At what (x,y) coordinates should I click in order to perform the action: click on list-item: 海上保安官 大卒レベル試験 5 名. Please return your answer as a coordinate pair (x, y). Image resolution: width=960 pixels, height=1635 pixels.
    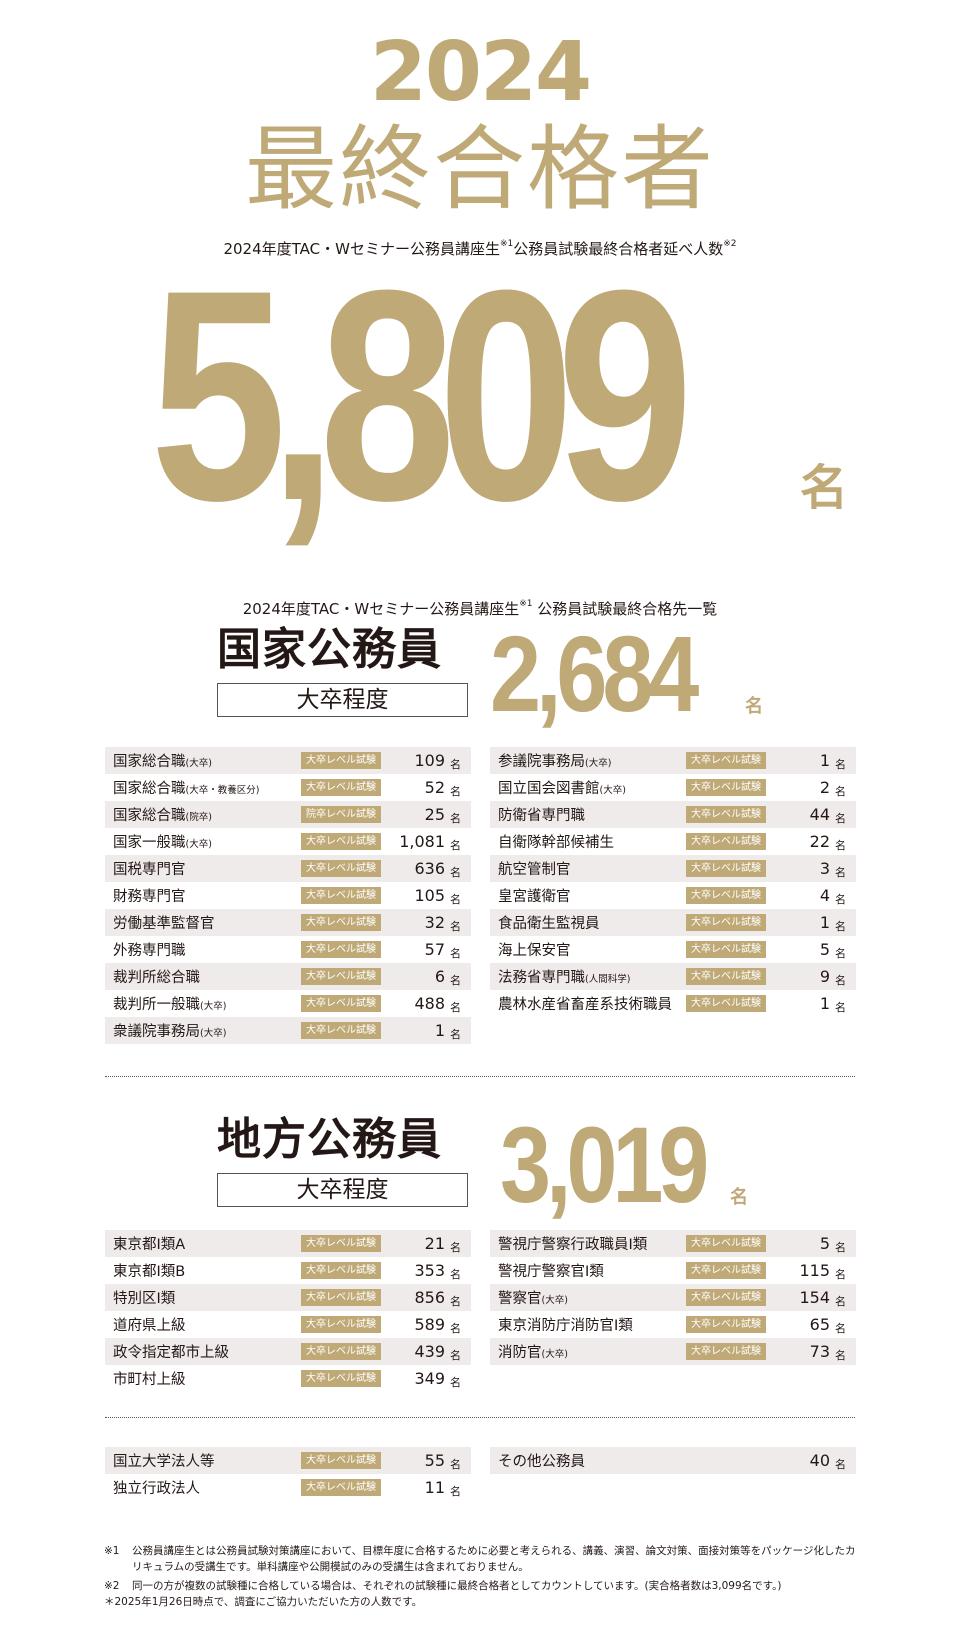
    Looking at the image, I should click on (673, 949).